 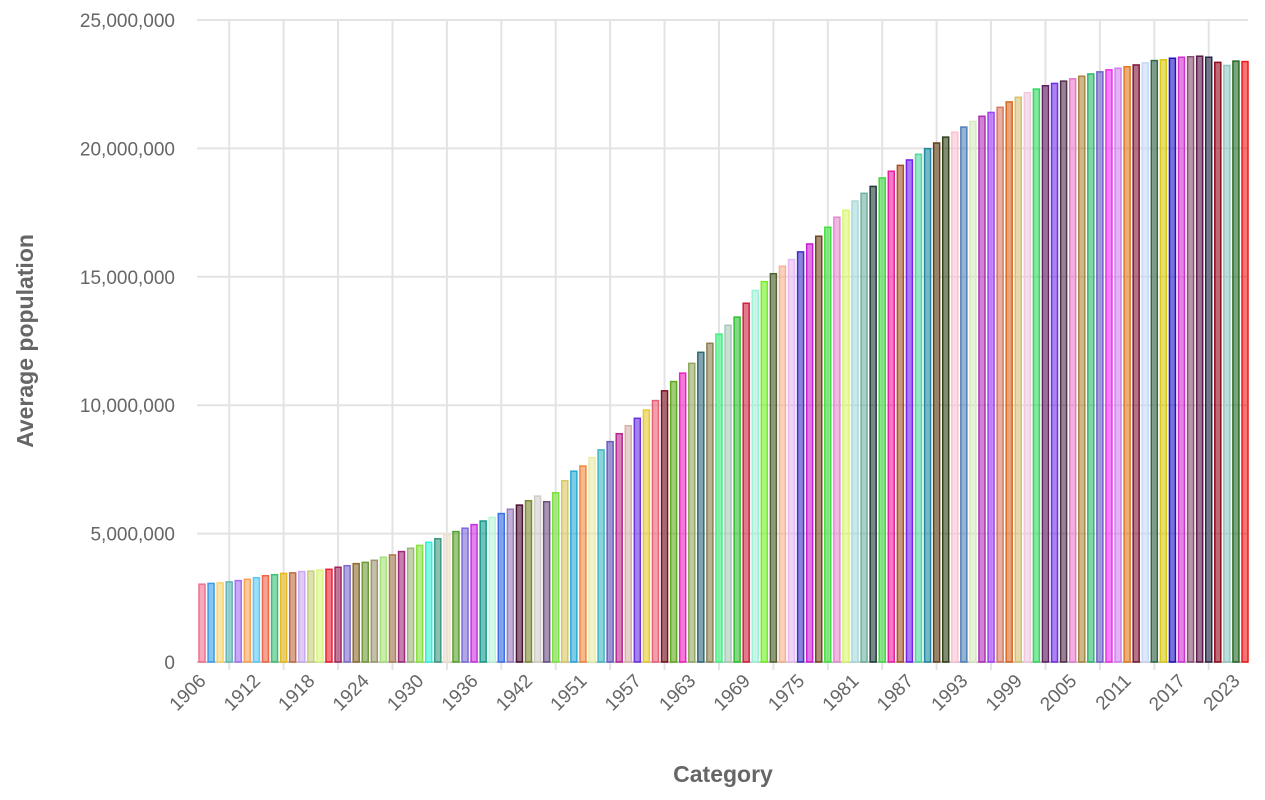 I want to click on bar-1922, so click(x=347, y=613).